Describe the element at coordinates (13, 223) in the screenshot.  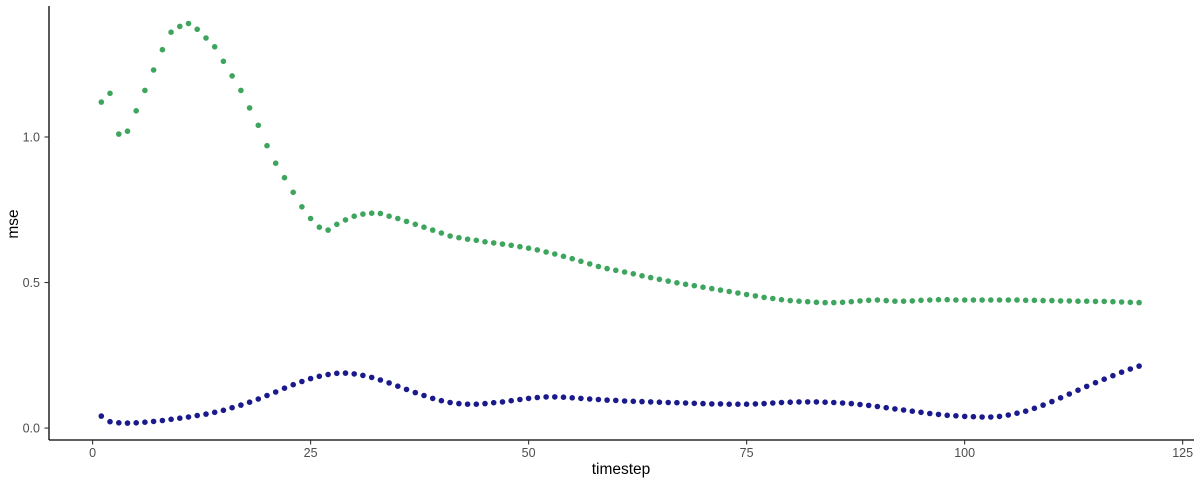
I see `y-axis-title: mse` at that location.